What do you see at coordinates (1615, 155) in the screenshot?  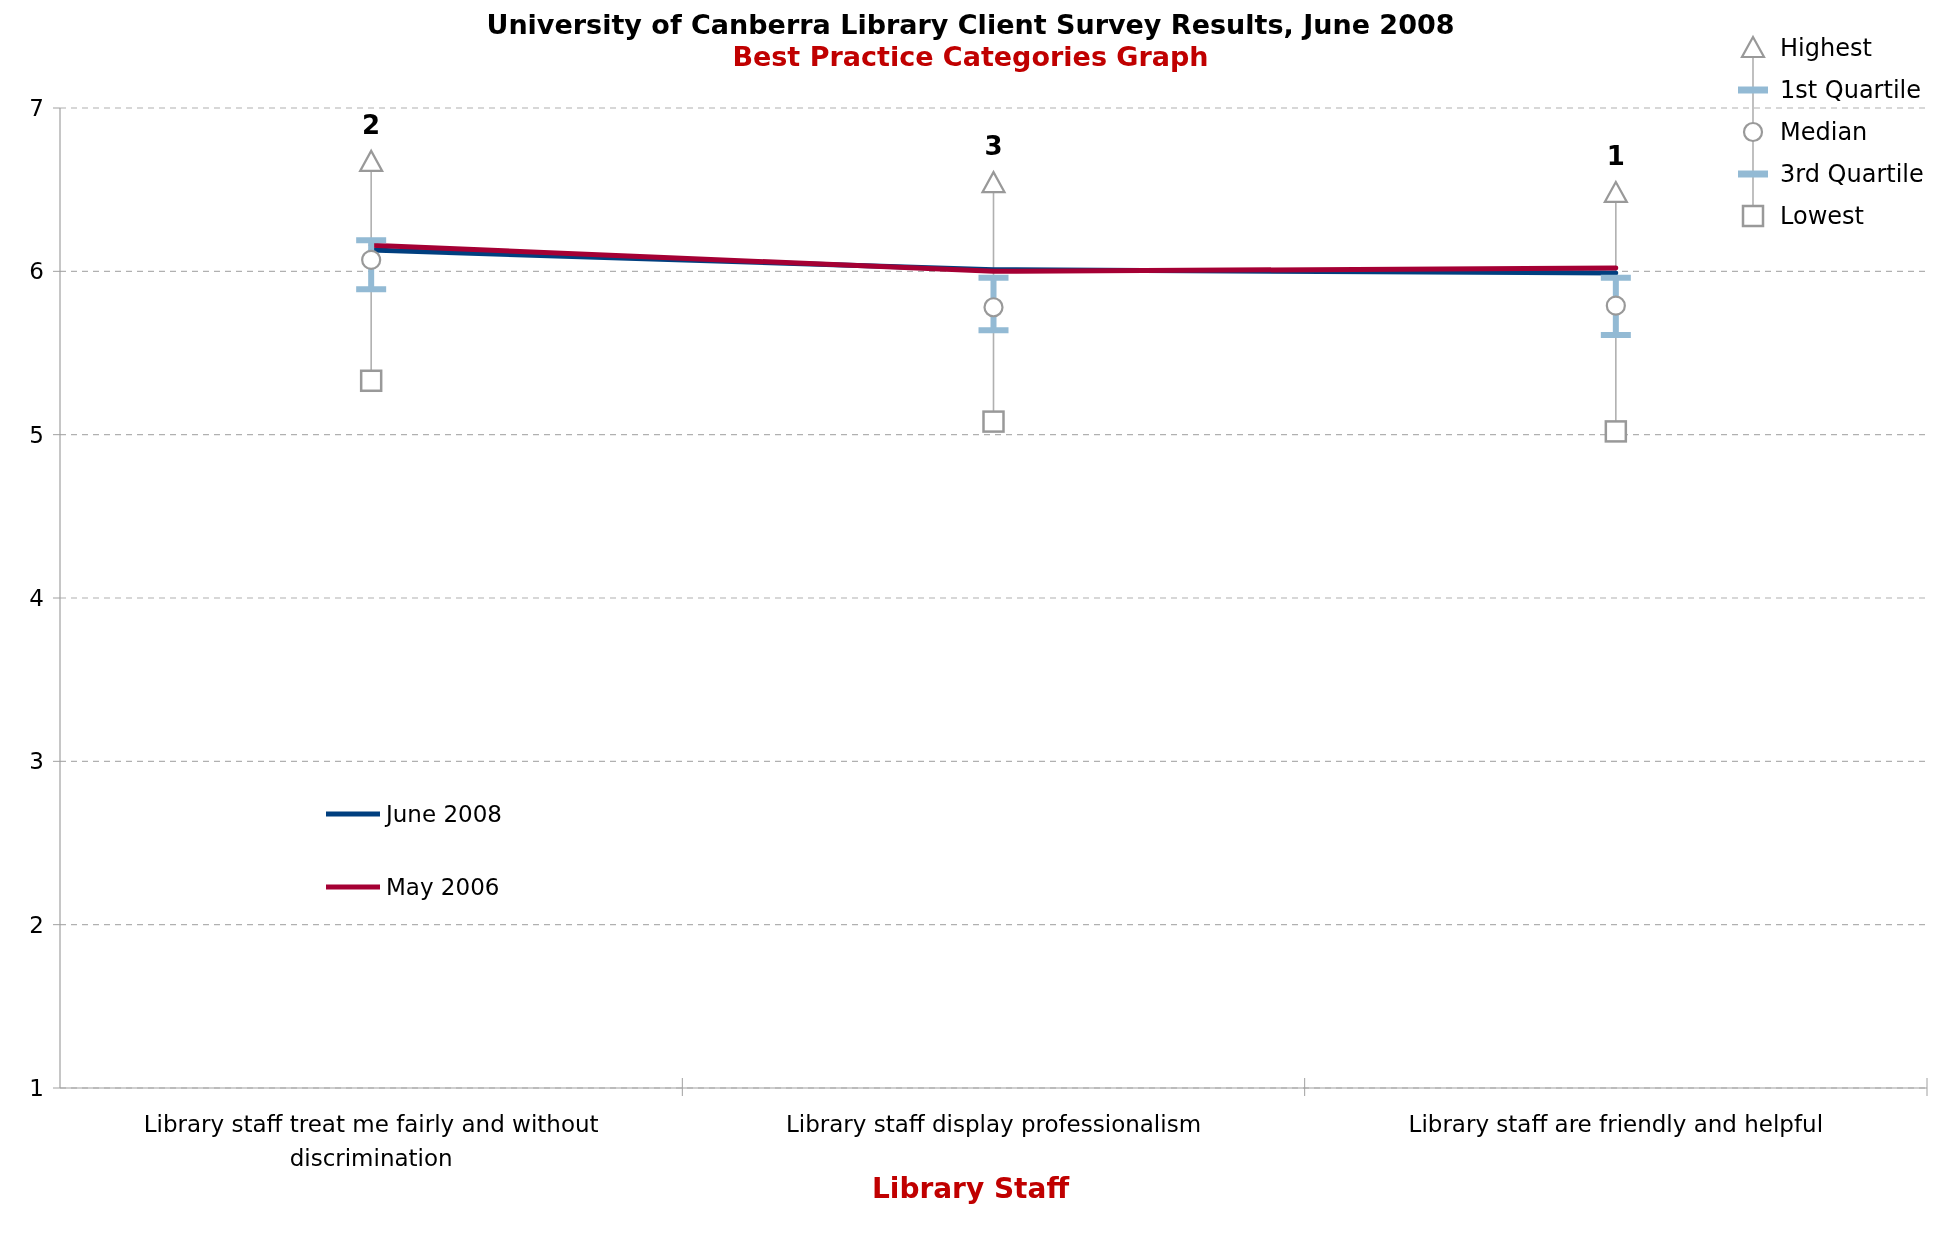 I see `annotation: 1` at bounding box center [1615, 155].